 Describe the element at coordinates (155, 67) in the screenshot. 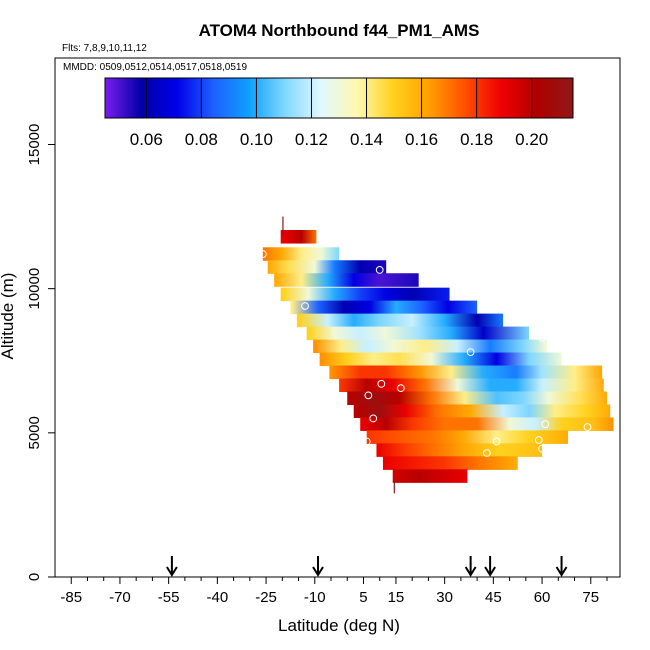

I see `dates-label: MMDD: 0509,0512,0514,0517,0518,0519` at that location.